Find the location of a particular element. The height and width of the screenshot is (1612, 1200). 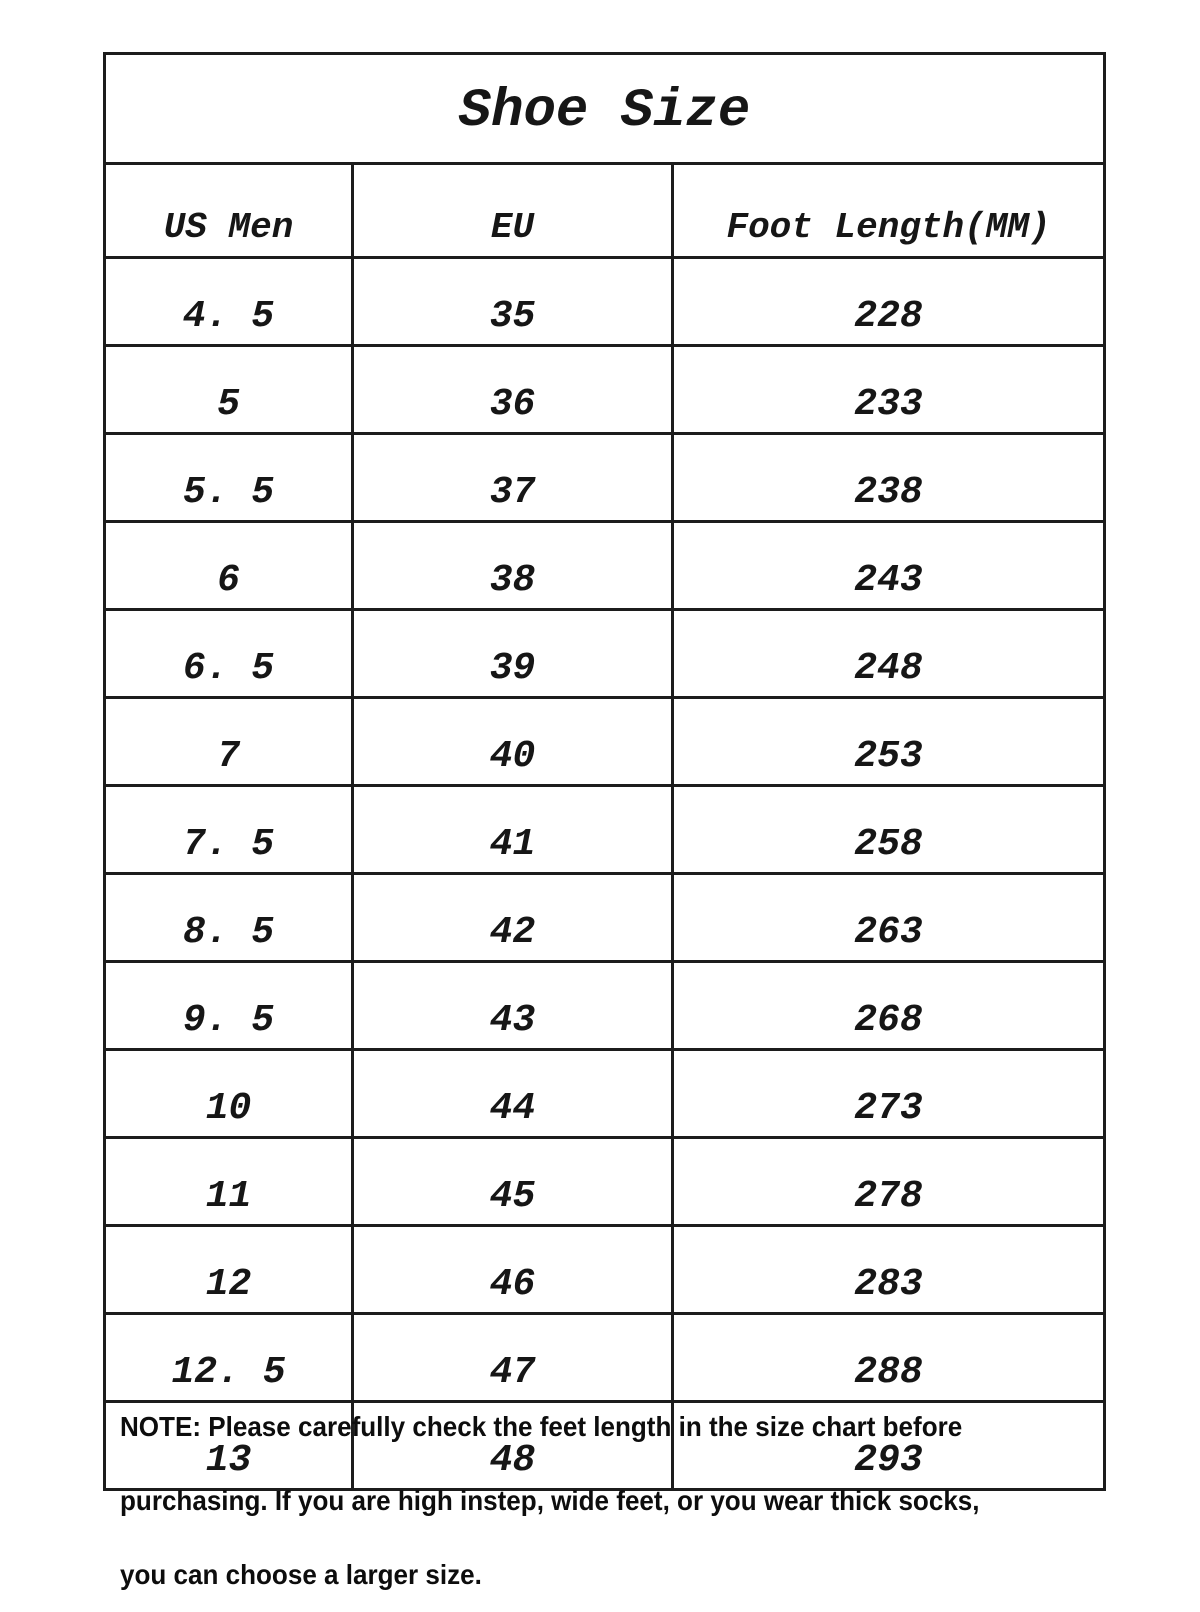

table-row: 9. 5 43 268 is located at coordinates (604, 1005).